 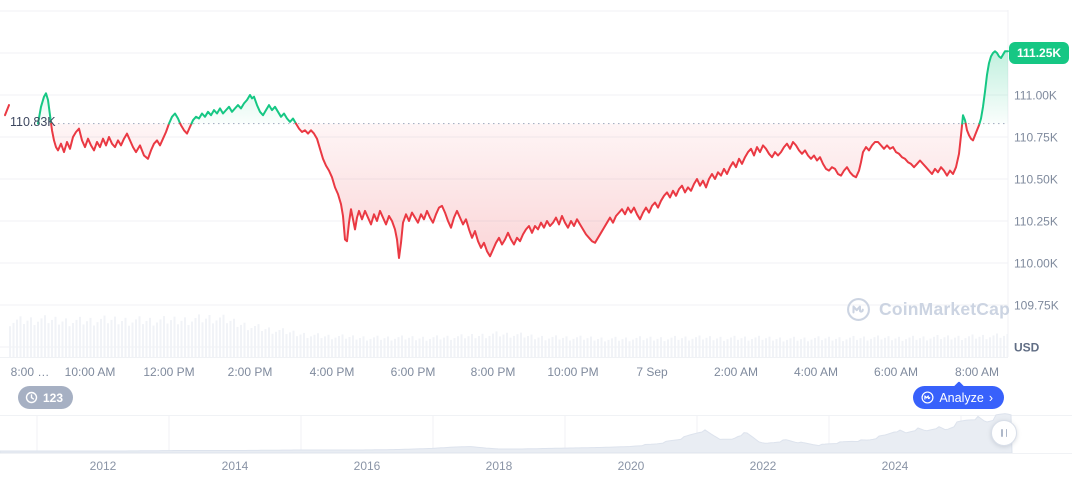 What do you see at coordinates (250, 372) in the screenshot?
I see `time-label: 2:00 PM` at bounding box center [250, 372].